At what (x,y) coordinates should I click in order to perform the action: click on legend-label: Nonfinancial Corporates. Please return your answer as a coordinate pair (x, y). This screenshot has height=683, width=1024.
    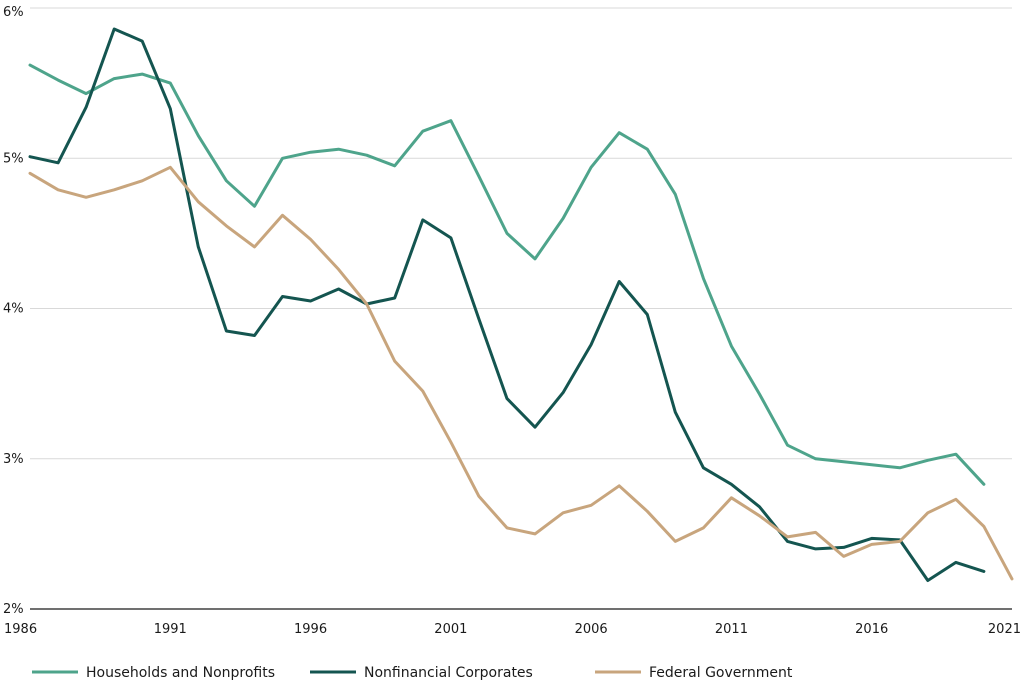
    Looking at the image, I should click on (448, 673).